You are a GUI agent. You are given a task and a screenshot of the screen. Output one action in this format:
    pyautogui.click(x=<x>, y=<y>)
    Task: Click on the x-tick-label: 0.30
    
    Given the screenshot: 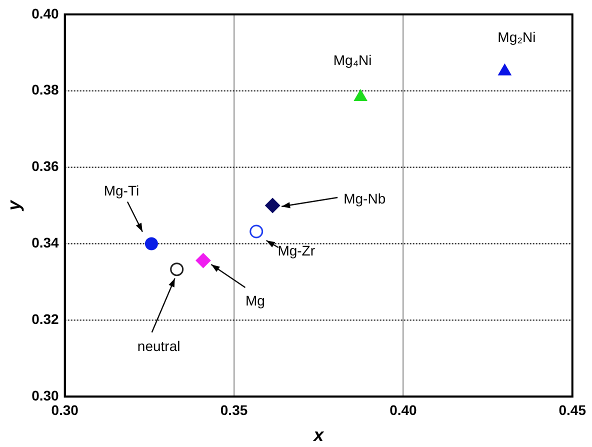 What is the action you would take?
    pyautogui.click(x=65, y=410)
    